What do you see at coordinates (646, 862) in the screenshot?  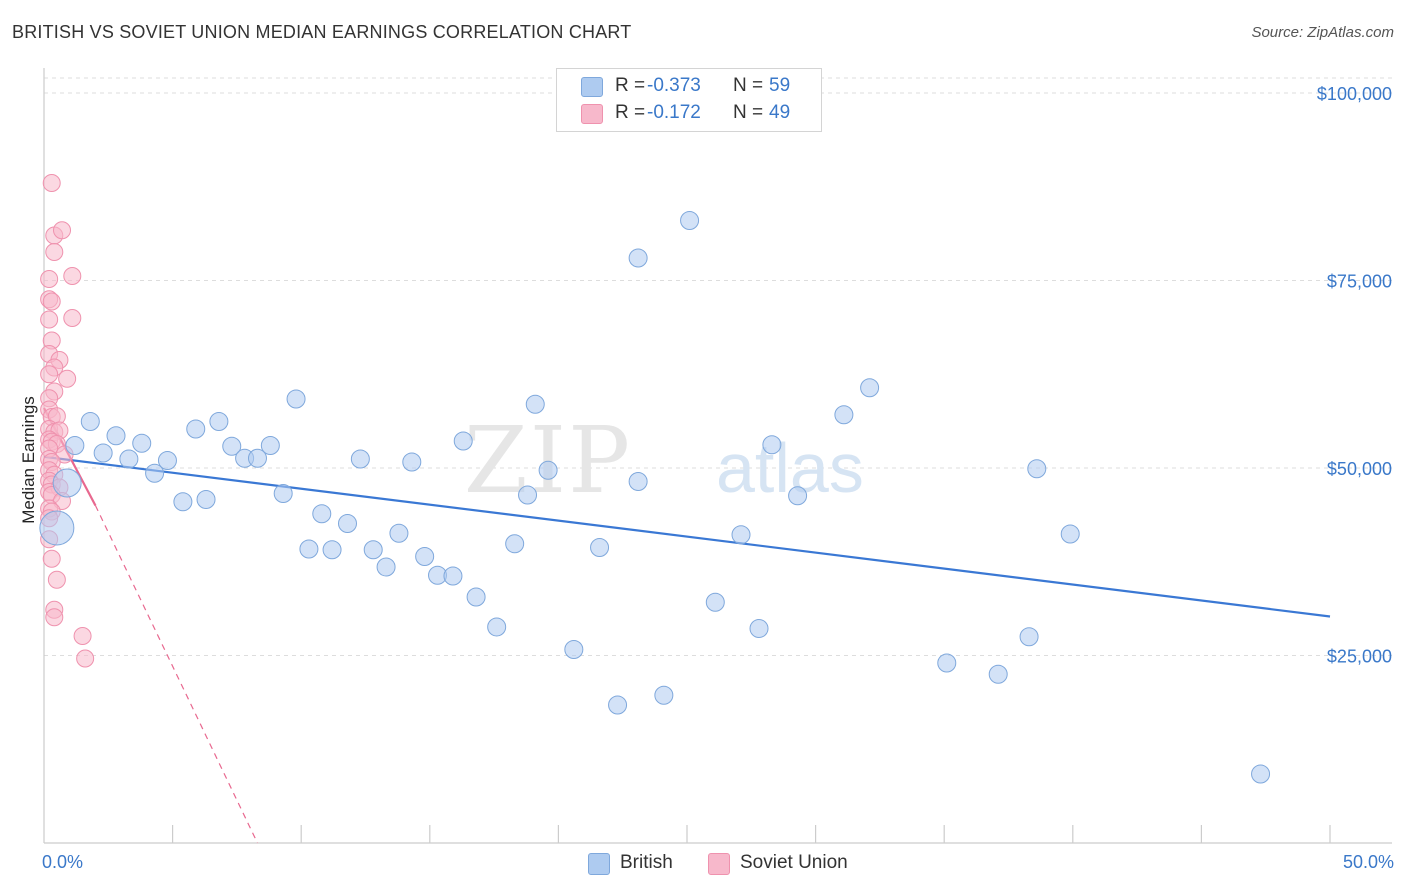 I see `legend-label-british: British` at bounding box center [646, 862].